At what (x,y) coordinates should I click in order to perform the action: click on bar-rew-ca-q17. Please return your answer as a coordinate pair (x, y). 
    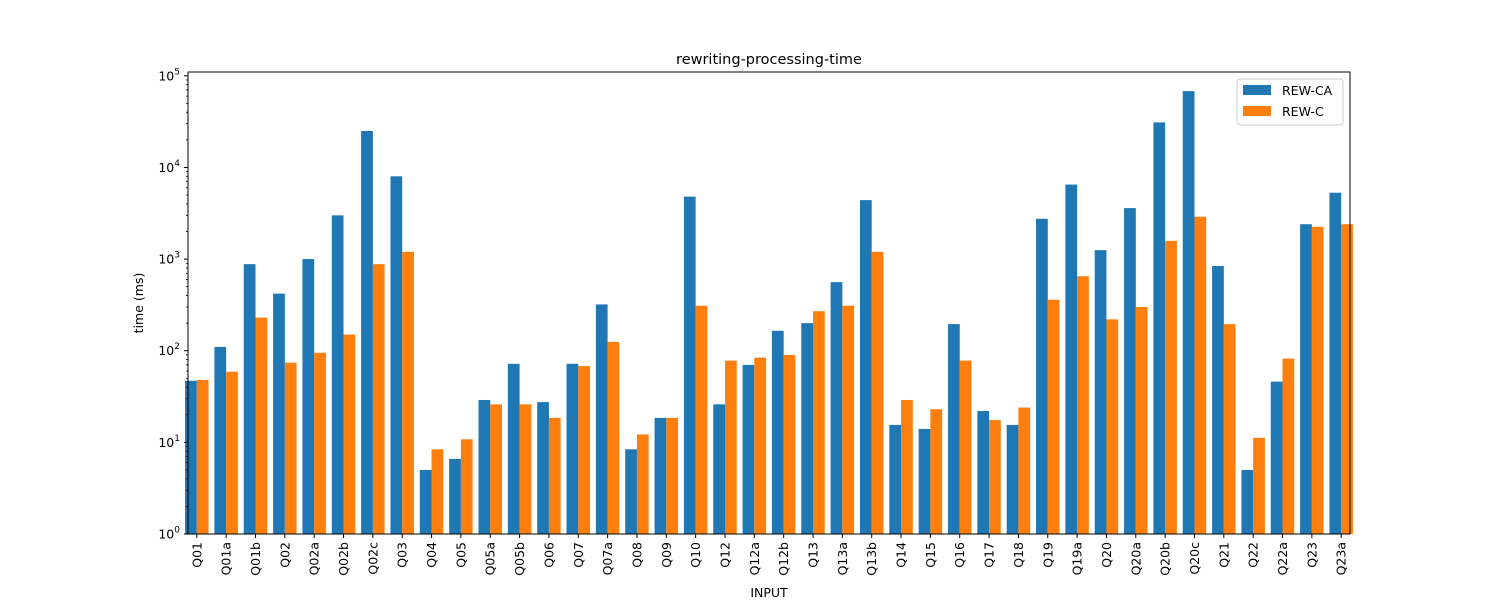
    Looking at the image, I should click on (983, 472).